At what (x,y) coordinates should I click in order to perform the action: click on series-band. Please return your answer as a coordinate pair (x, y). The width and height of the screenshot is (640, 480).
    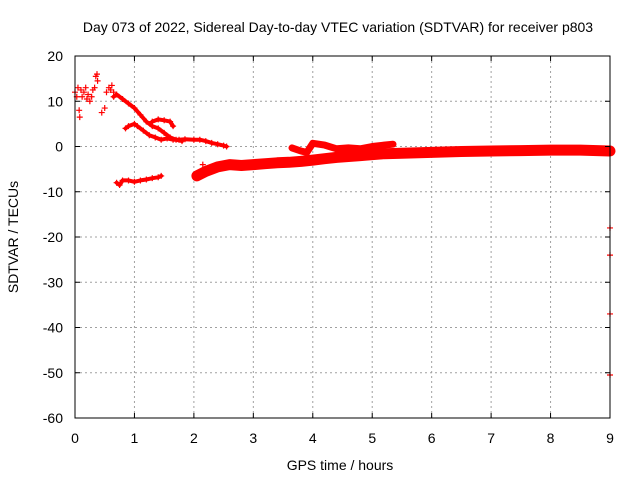
    Looking at the image, I should click on (403, 163).